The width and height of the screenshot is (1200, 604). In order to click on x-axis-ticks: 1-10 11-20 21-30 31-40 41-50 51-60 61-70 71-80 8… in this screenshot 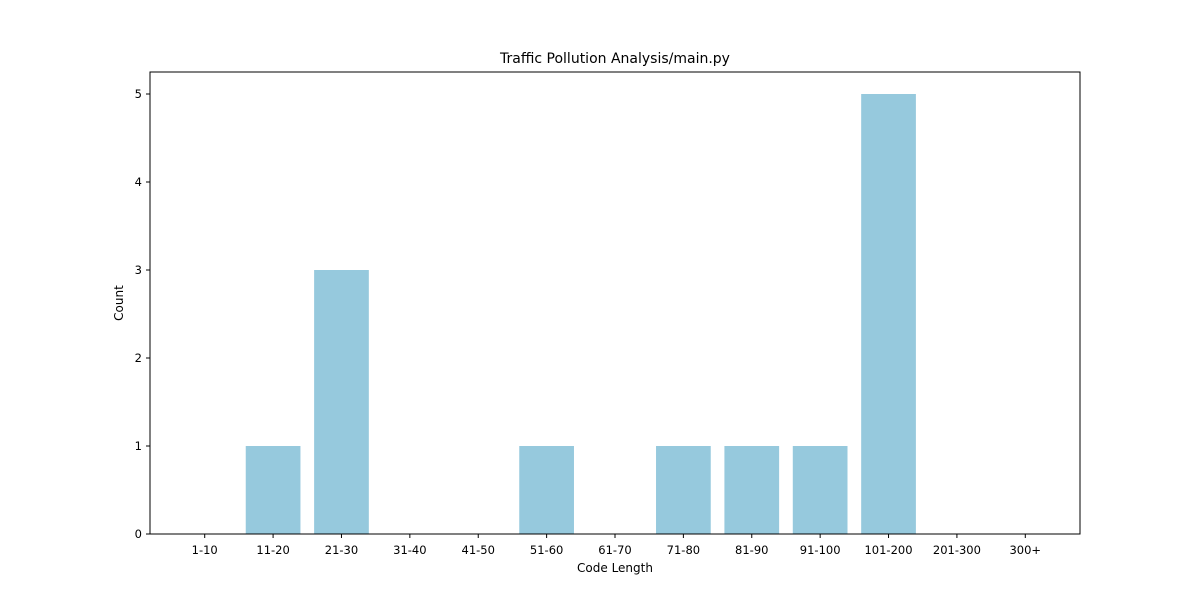, I will do `click(616, 545)`.